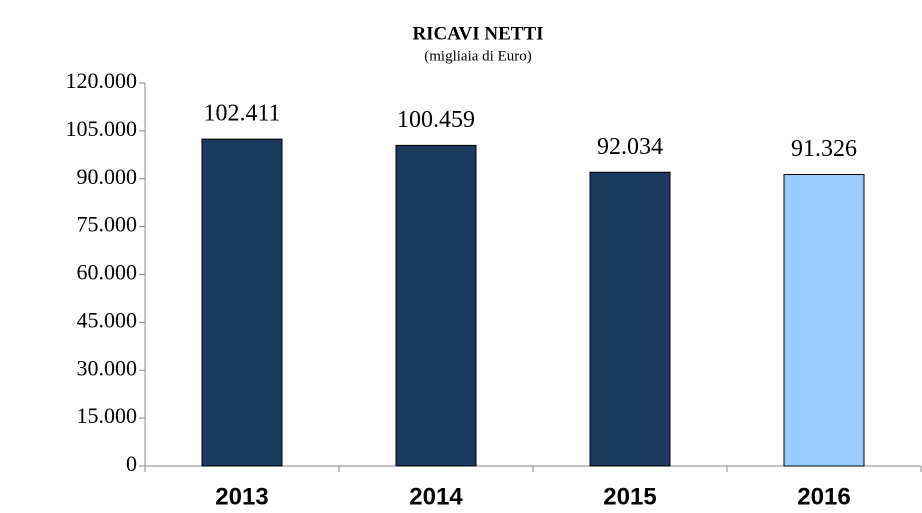 Image resolution: width=922 pixels, height=513 pixels. What do you see at coordinates (107, 367) in the screenshot?
I see `y-tick-label: 30.000` at bounding box center [107, 367].